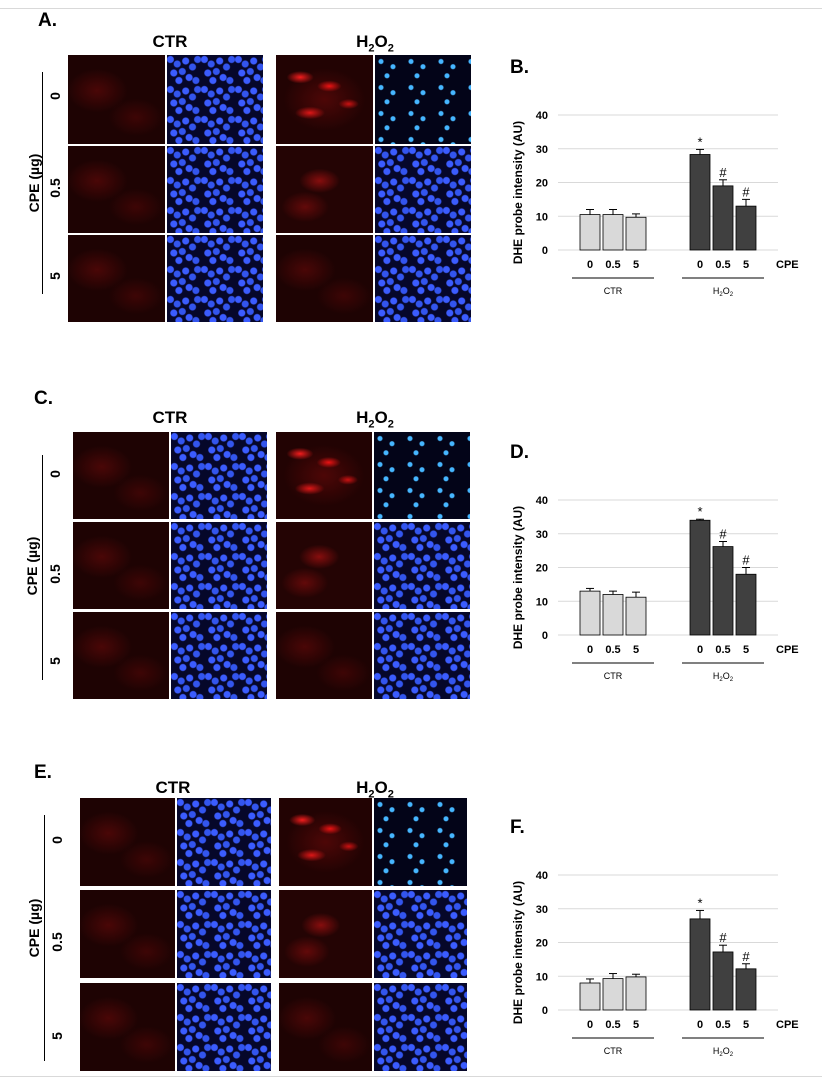 The image size is (822, 1086). I want to click on micrograph-h2o2-5-blue, so click(420, 1027).